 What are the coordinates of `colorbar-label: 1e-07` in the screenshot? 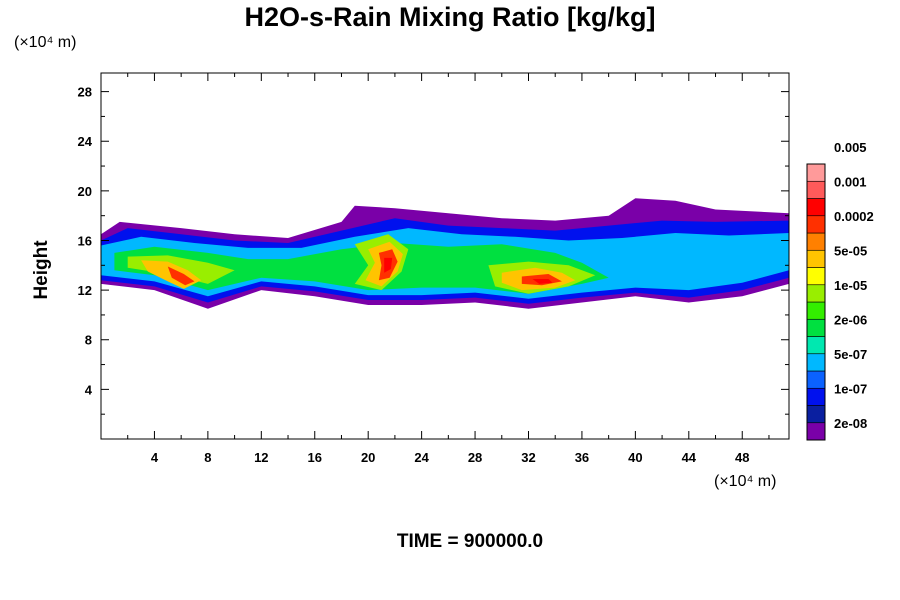 It's located at (850, 388).